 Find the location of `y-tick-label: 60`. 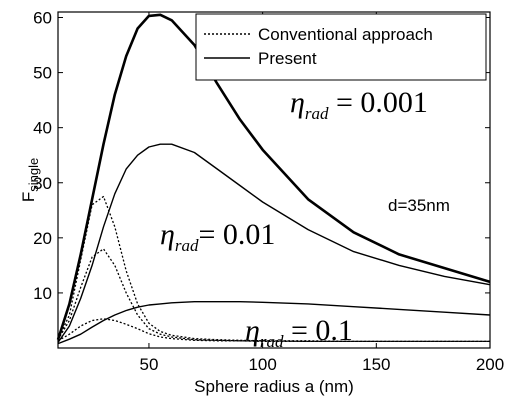

y-tick-label: 60 is located at coordinates (42, 18).